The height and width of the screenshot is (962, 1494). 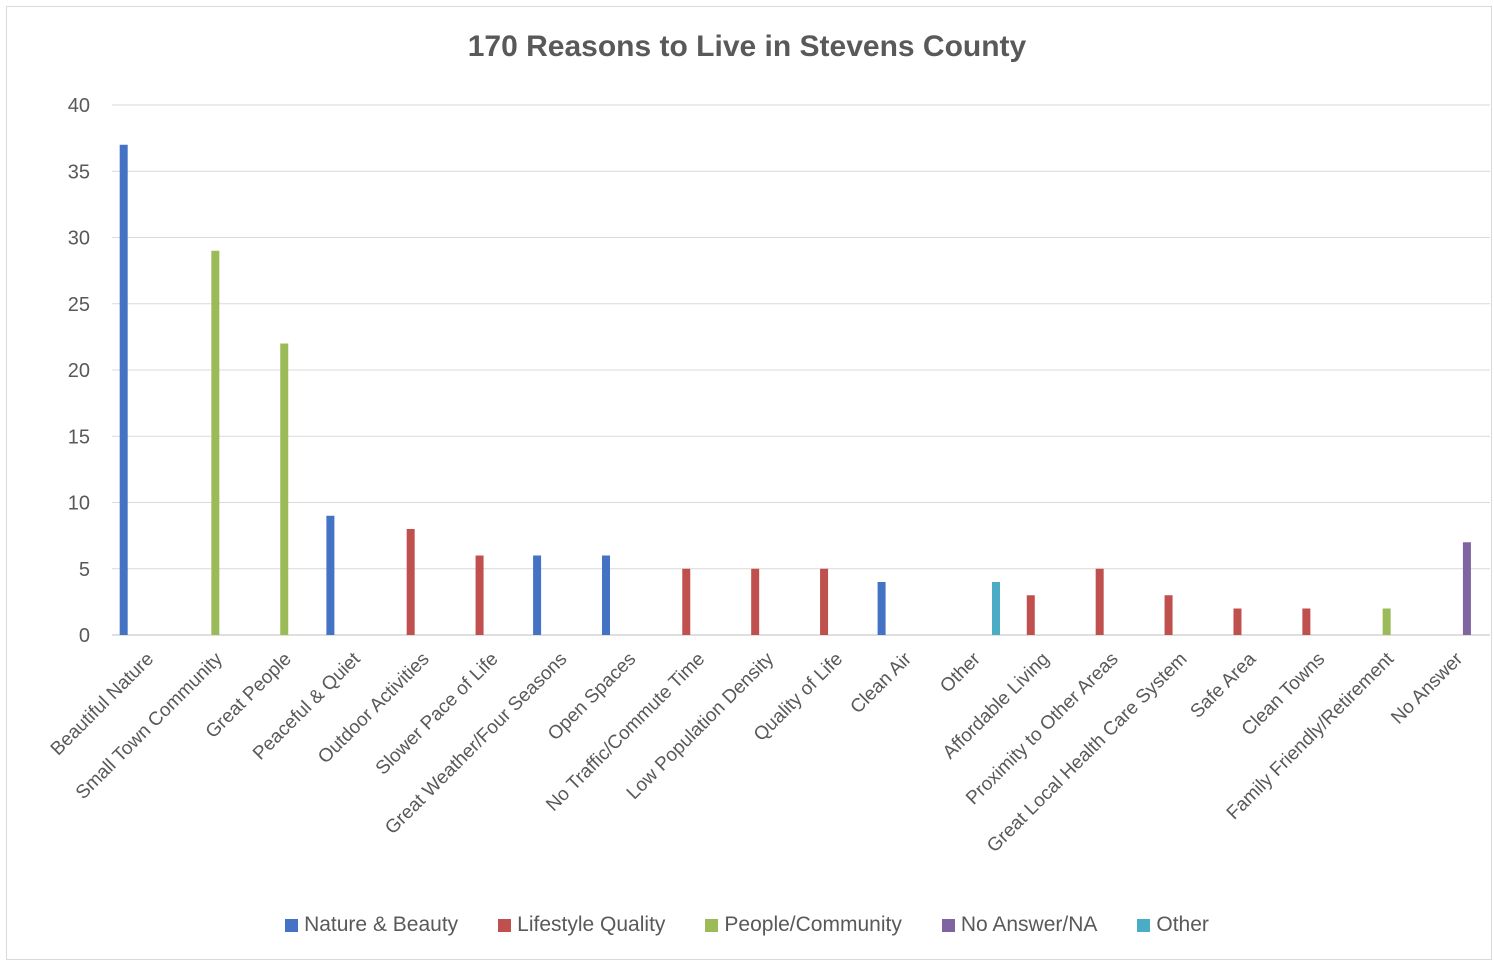 What do you see at coordinates (79, 305) in the screenshot?
I see `y-tick-label: 25` at bounding box center [79, 305].